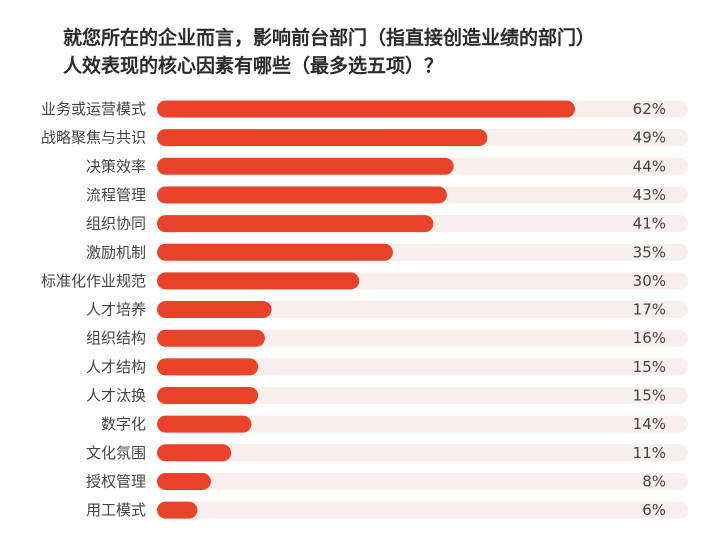 The height and width of the screenshot is (547, 720). Describe the element at coordinates (116, 252) in the screenshot. I see `category-label: 激励机制` at that location.